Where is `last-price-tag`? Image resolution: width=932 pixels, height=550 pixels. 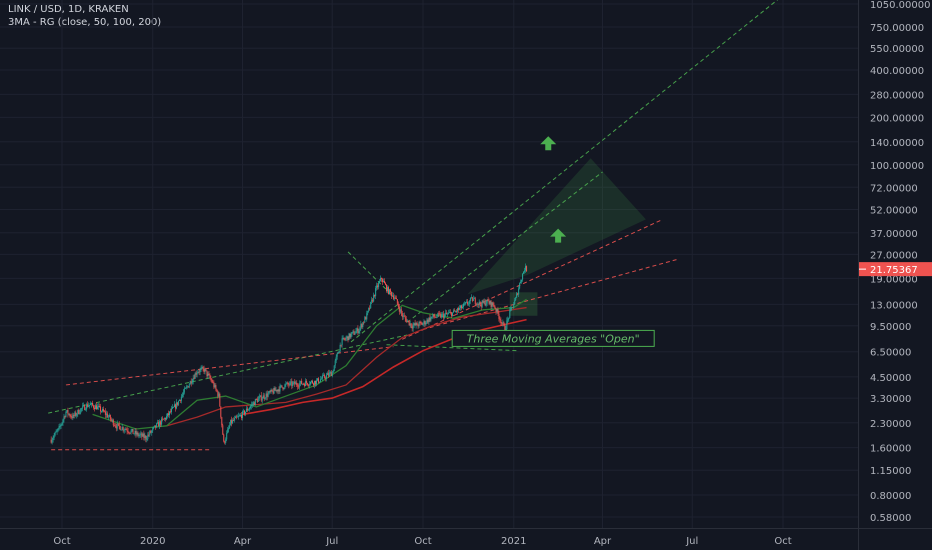 last-price-tag is located at coordinates (895, 269).